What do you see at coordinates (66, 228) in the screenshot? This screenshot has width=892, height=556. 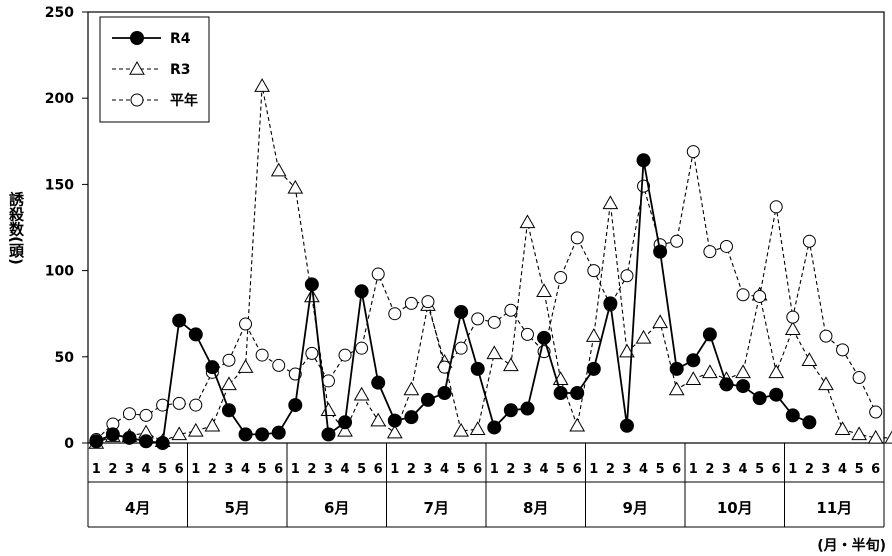 I see `y-axis: 0 50 100 150 200 250` at bounding box center [66, 228].